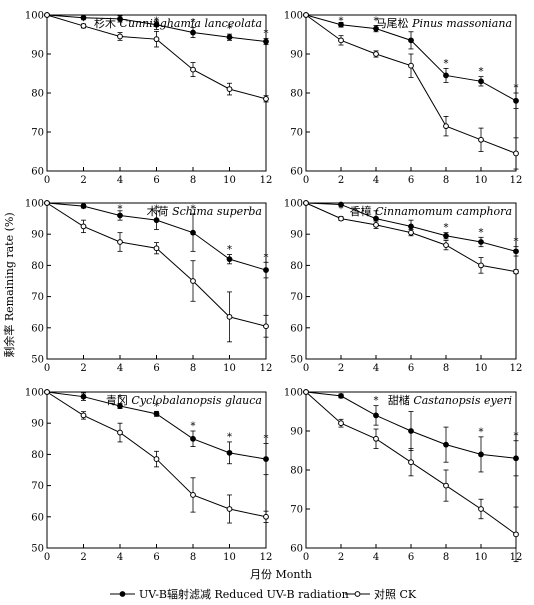 This screenshot has height=605, width=534. Describe the element at coordinates (431, 211) in the screenshot. I see `panel-title: 香樟 Cinnamomum camphora` at that location.